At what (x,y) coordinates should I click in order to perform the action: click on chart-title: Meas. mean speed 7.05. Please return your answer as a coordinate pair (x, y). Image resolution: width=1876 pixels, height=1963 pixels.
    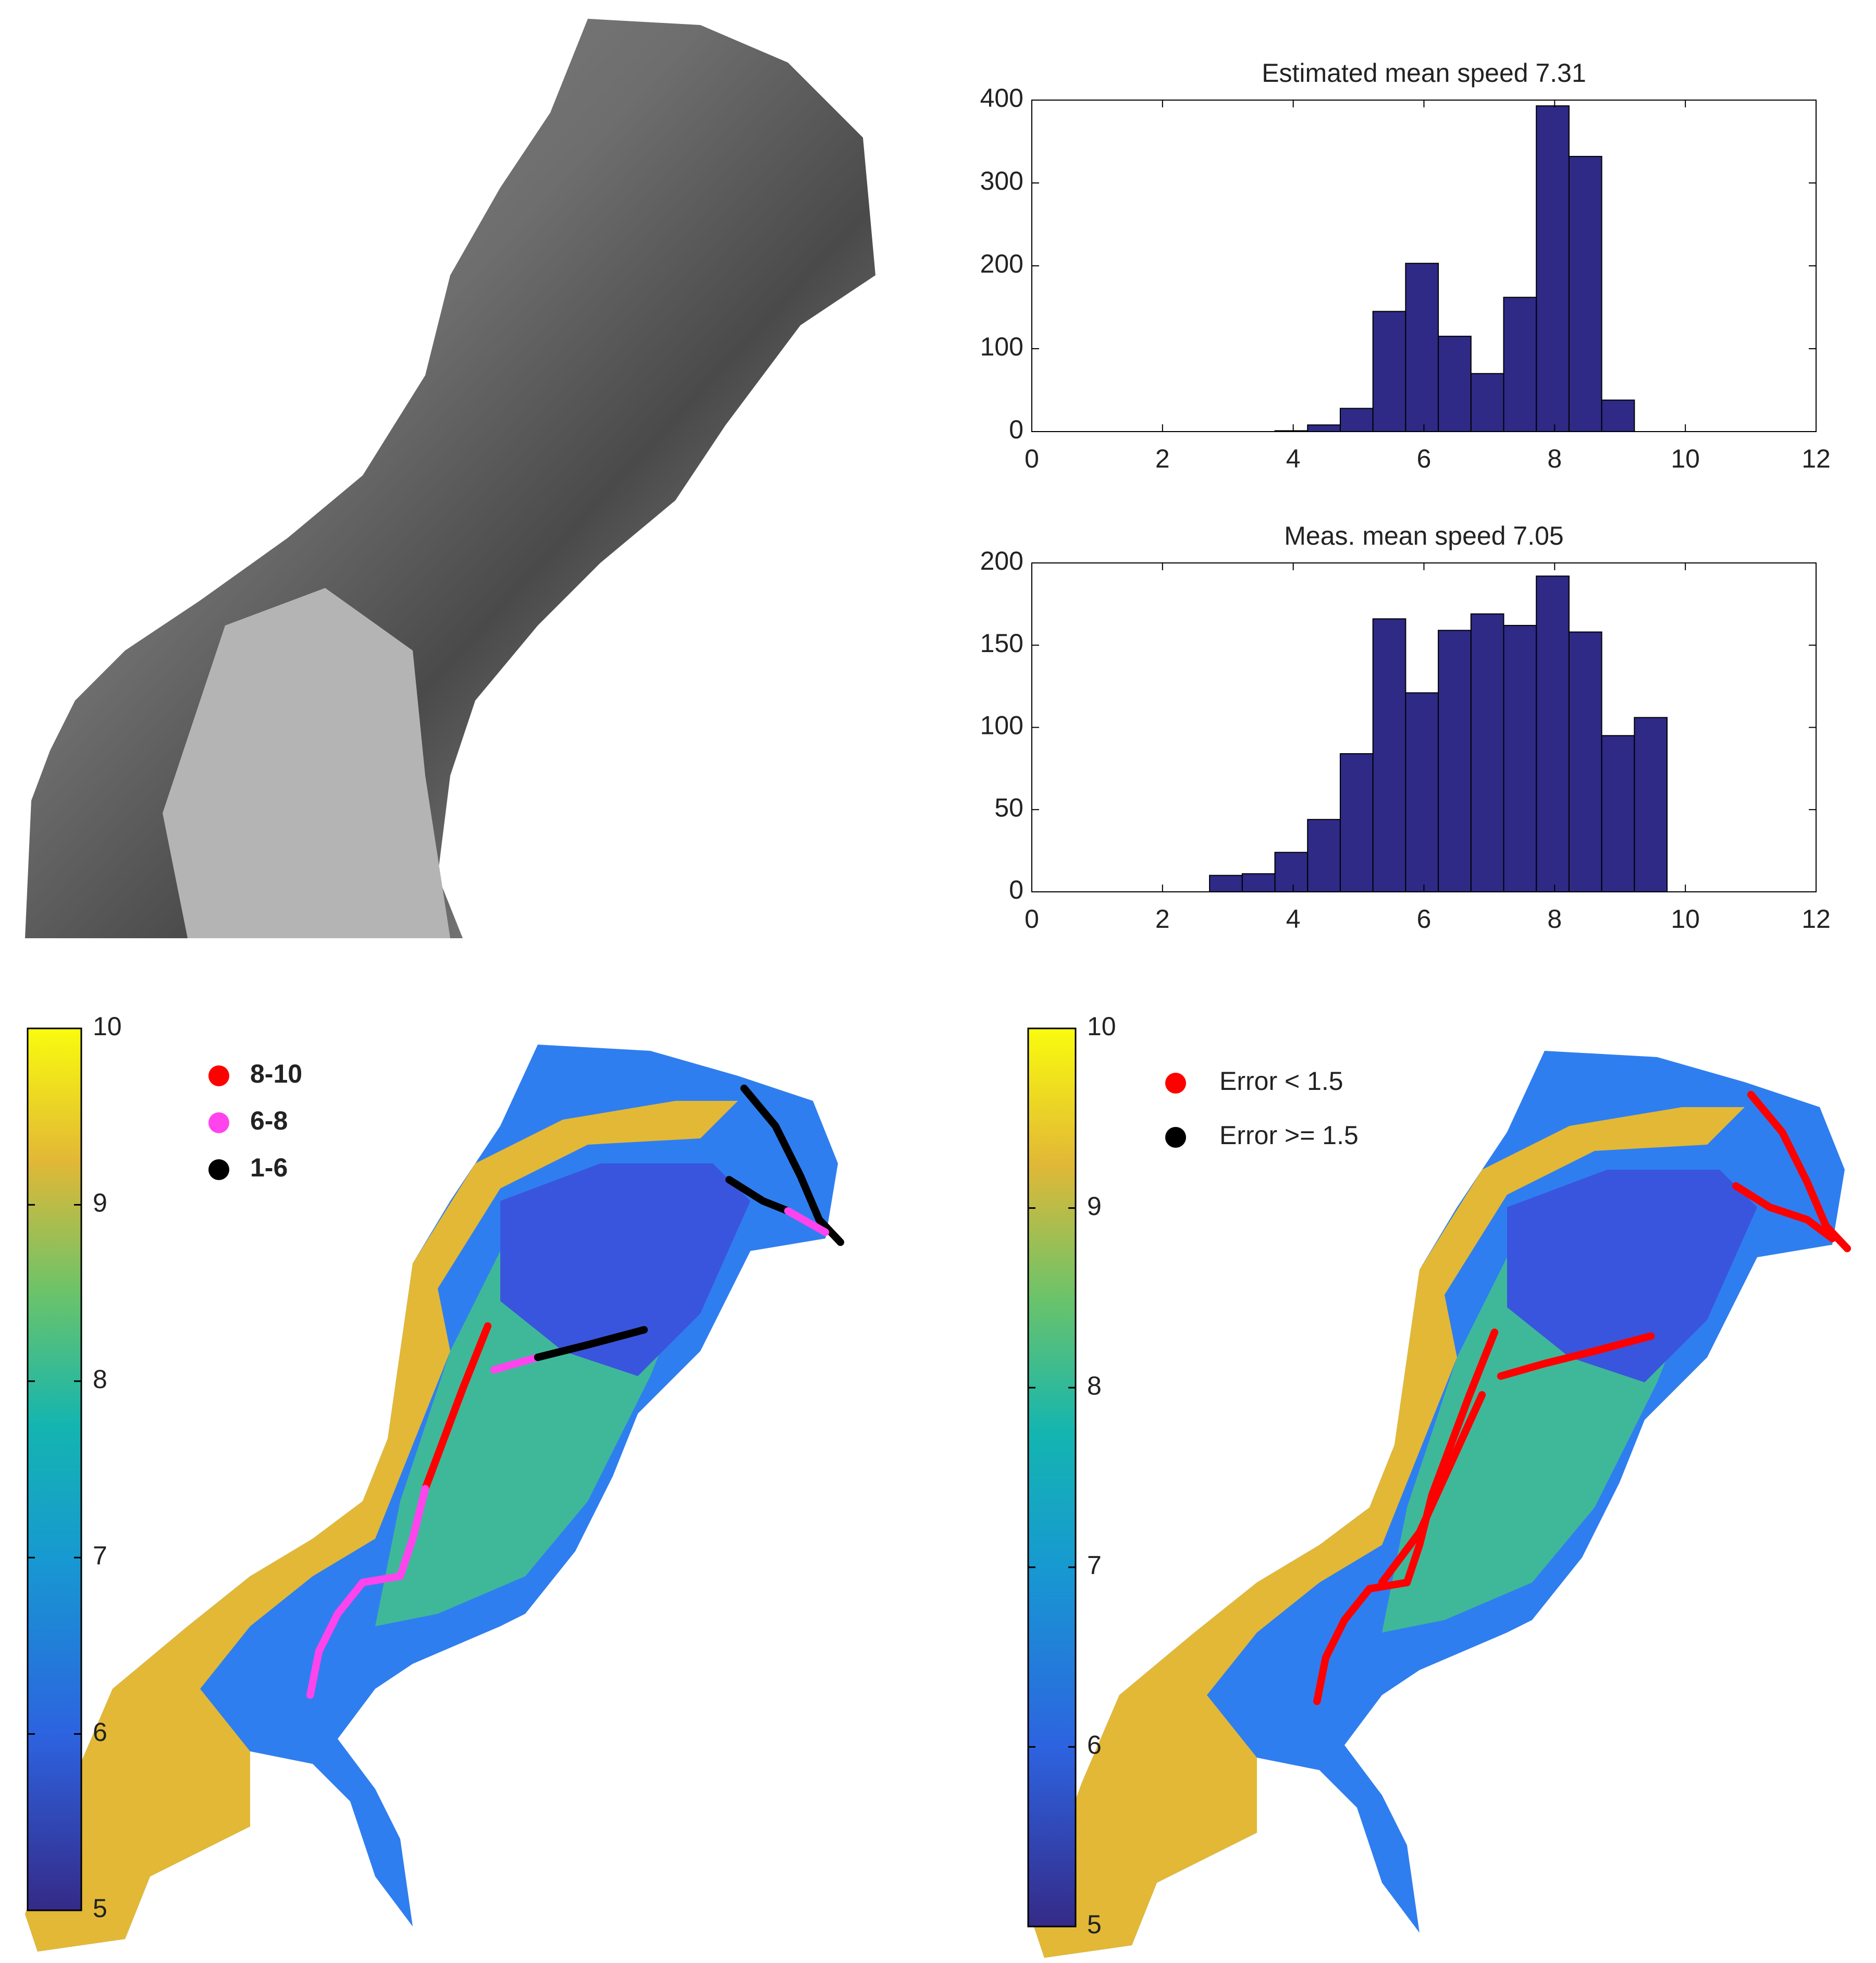
    Looking at the image, I should click on (1423, 535).